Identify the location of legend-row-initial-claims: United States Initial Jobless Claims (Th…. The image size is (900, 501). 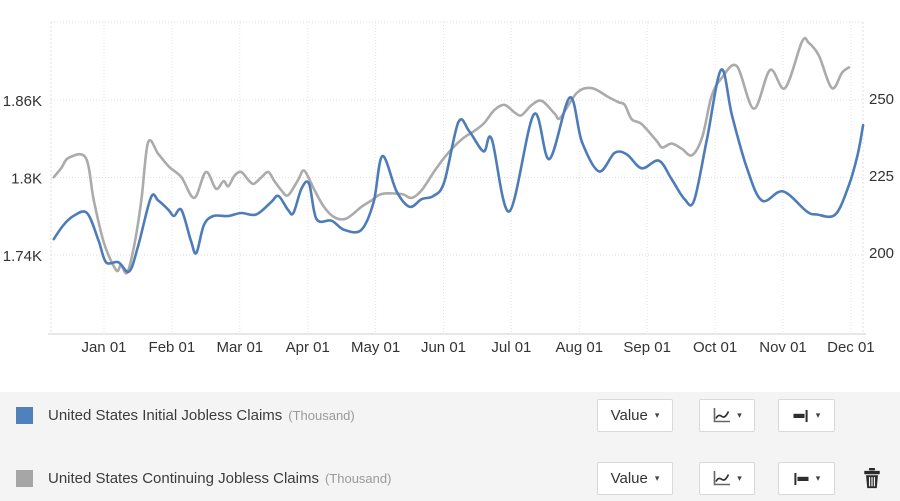
(450, 415).